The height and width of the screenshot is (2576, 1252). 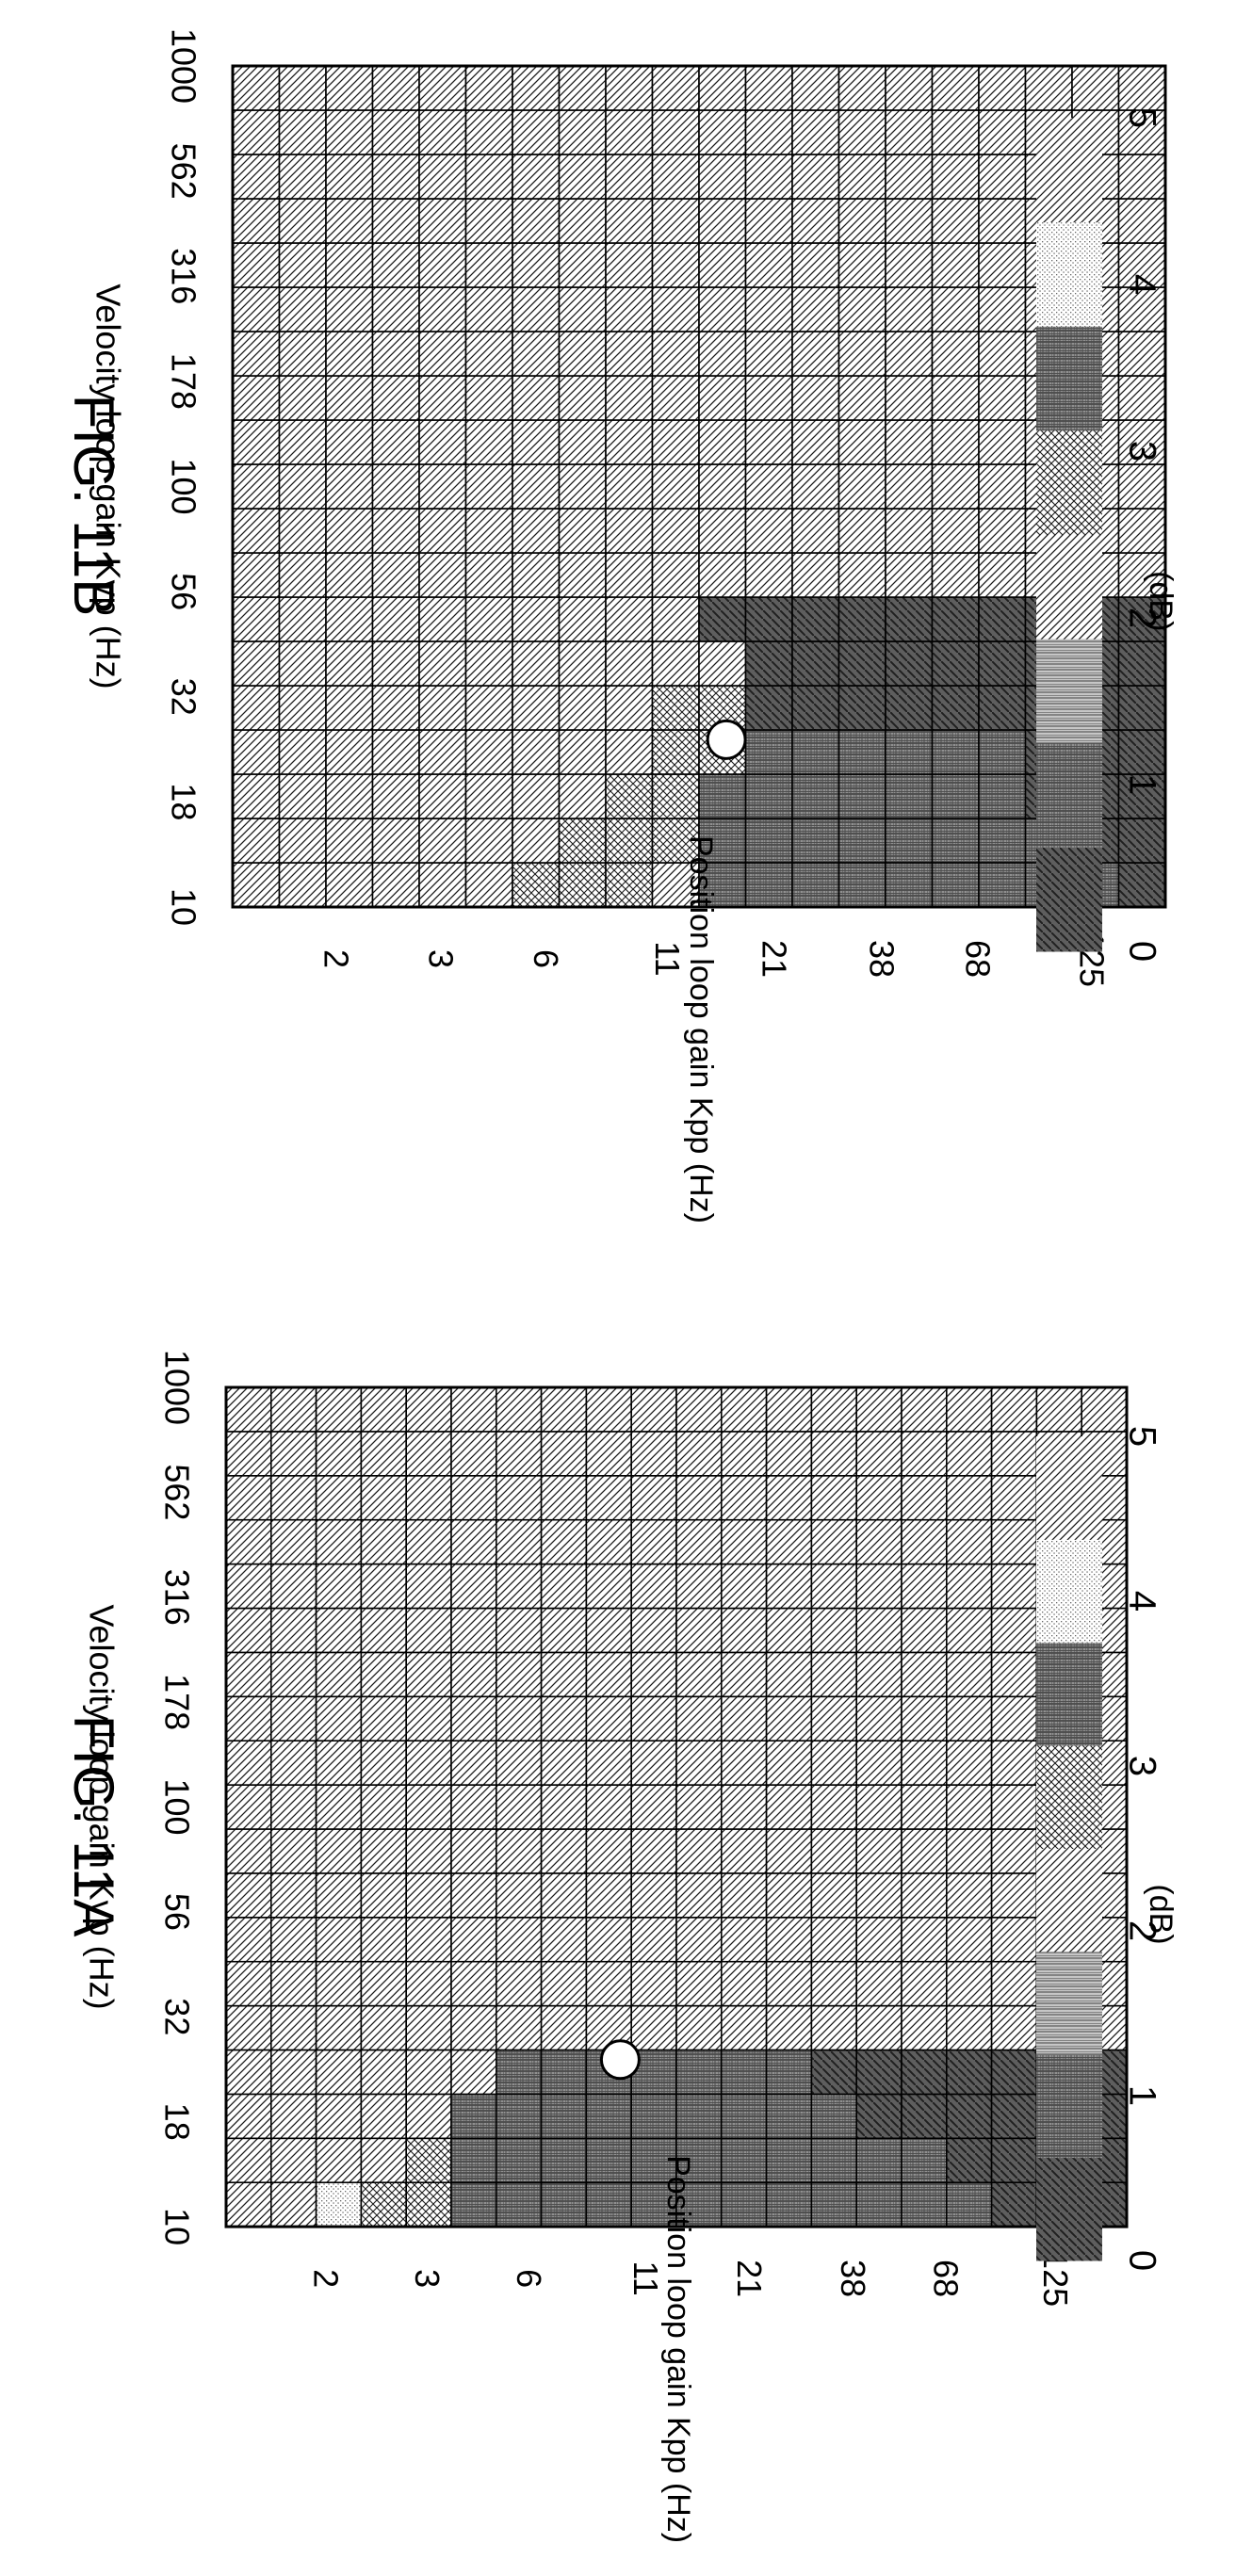 I want to click on figure-label: FIG. 11A, so click(x=93, y=1826).